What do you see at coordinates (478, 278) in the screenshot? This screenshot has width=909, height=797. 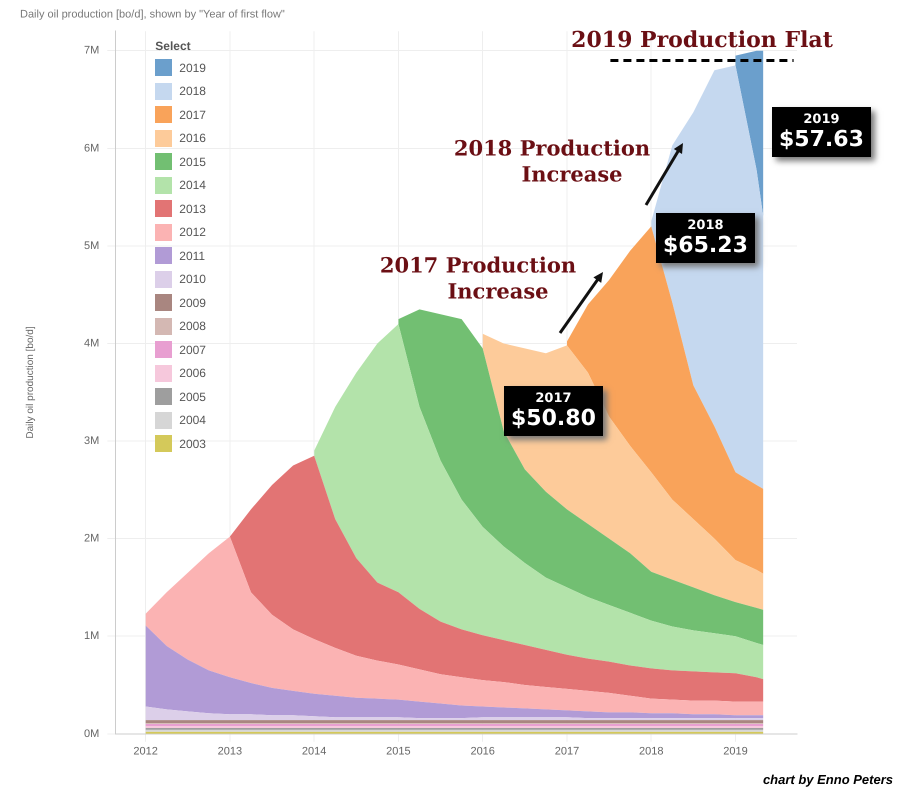 I see `annotation: 2017 Production Increase` at bounding box center [478, 278].